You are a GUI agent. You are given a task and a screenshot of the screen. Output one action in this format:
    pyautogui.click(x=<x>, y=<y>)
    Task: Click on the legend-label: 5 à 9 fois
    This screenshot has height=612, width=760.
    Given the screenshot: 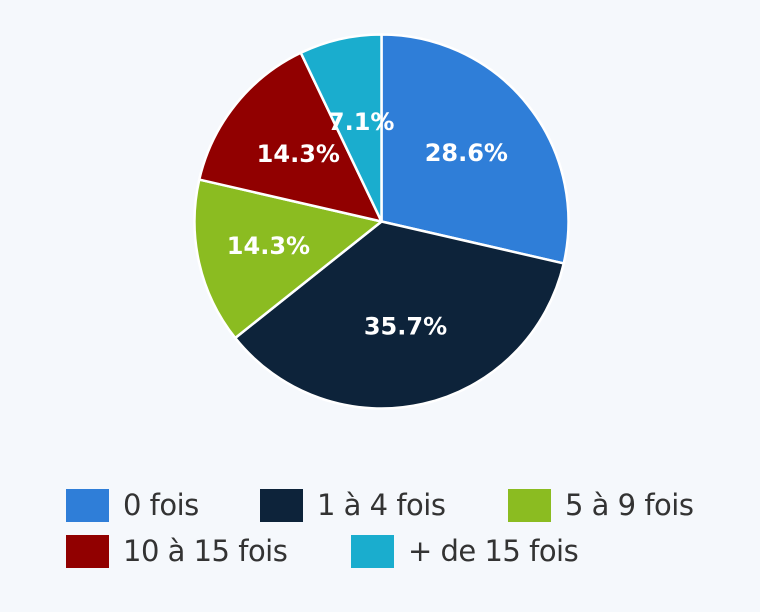 What is the action you would take?
    pyautogui.click(x=629, y=505)
    